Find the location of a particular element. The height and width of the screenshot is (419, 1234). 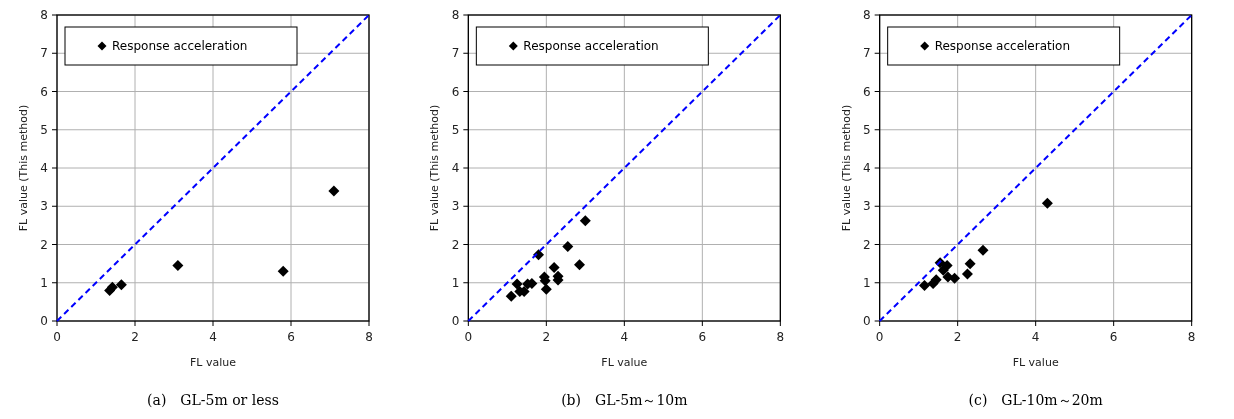

text: (c) GL-10m～20m is located at coordinates (1035, 400).